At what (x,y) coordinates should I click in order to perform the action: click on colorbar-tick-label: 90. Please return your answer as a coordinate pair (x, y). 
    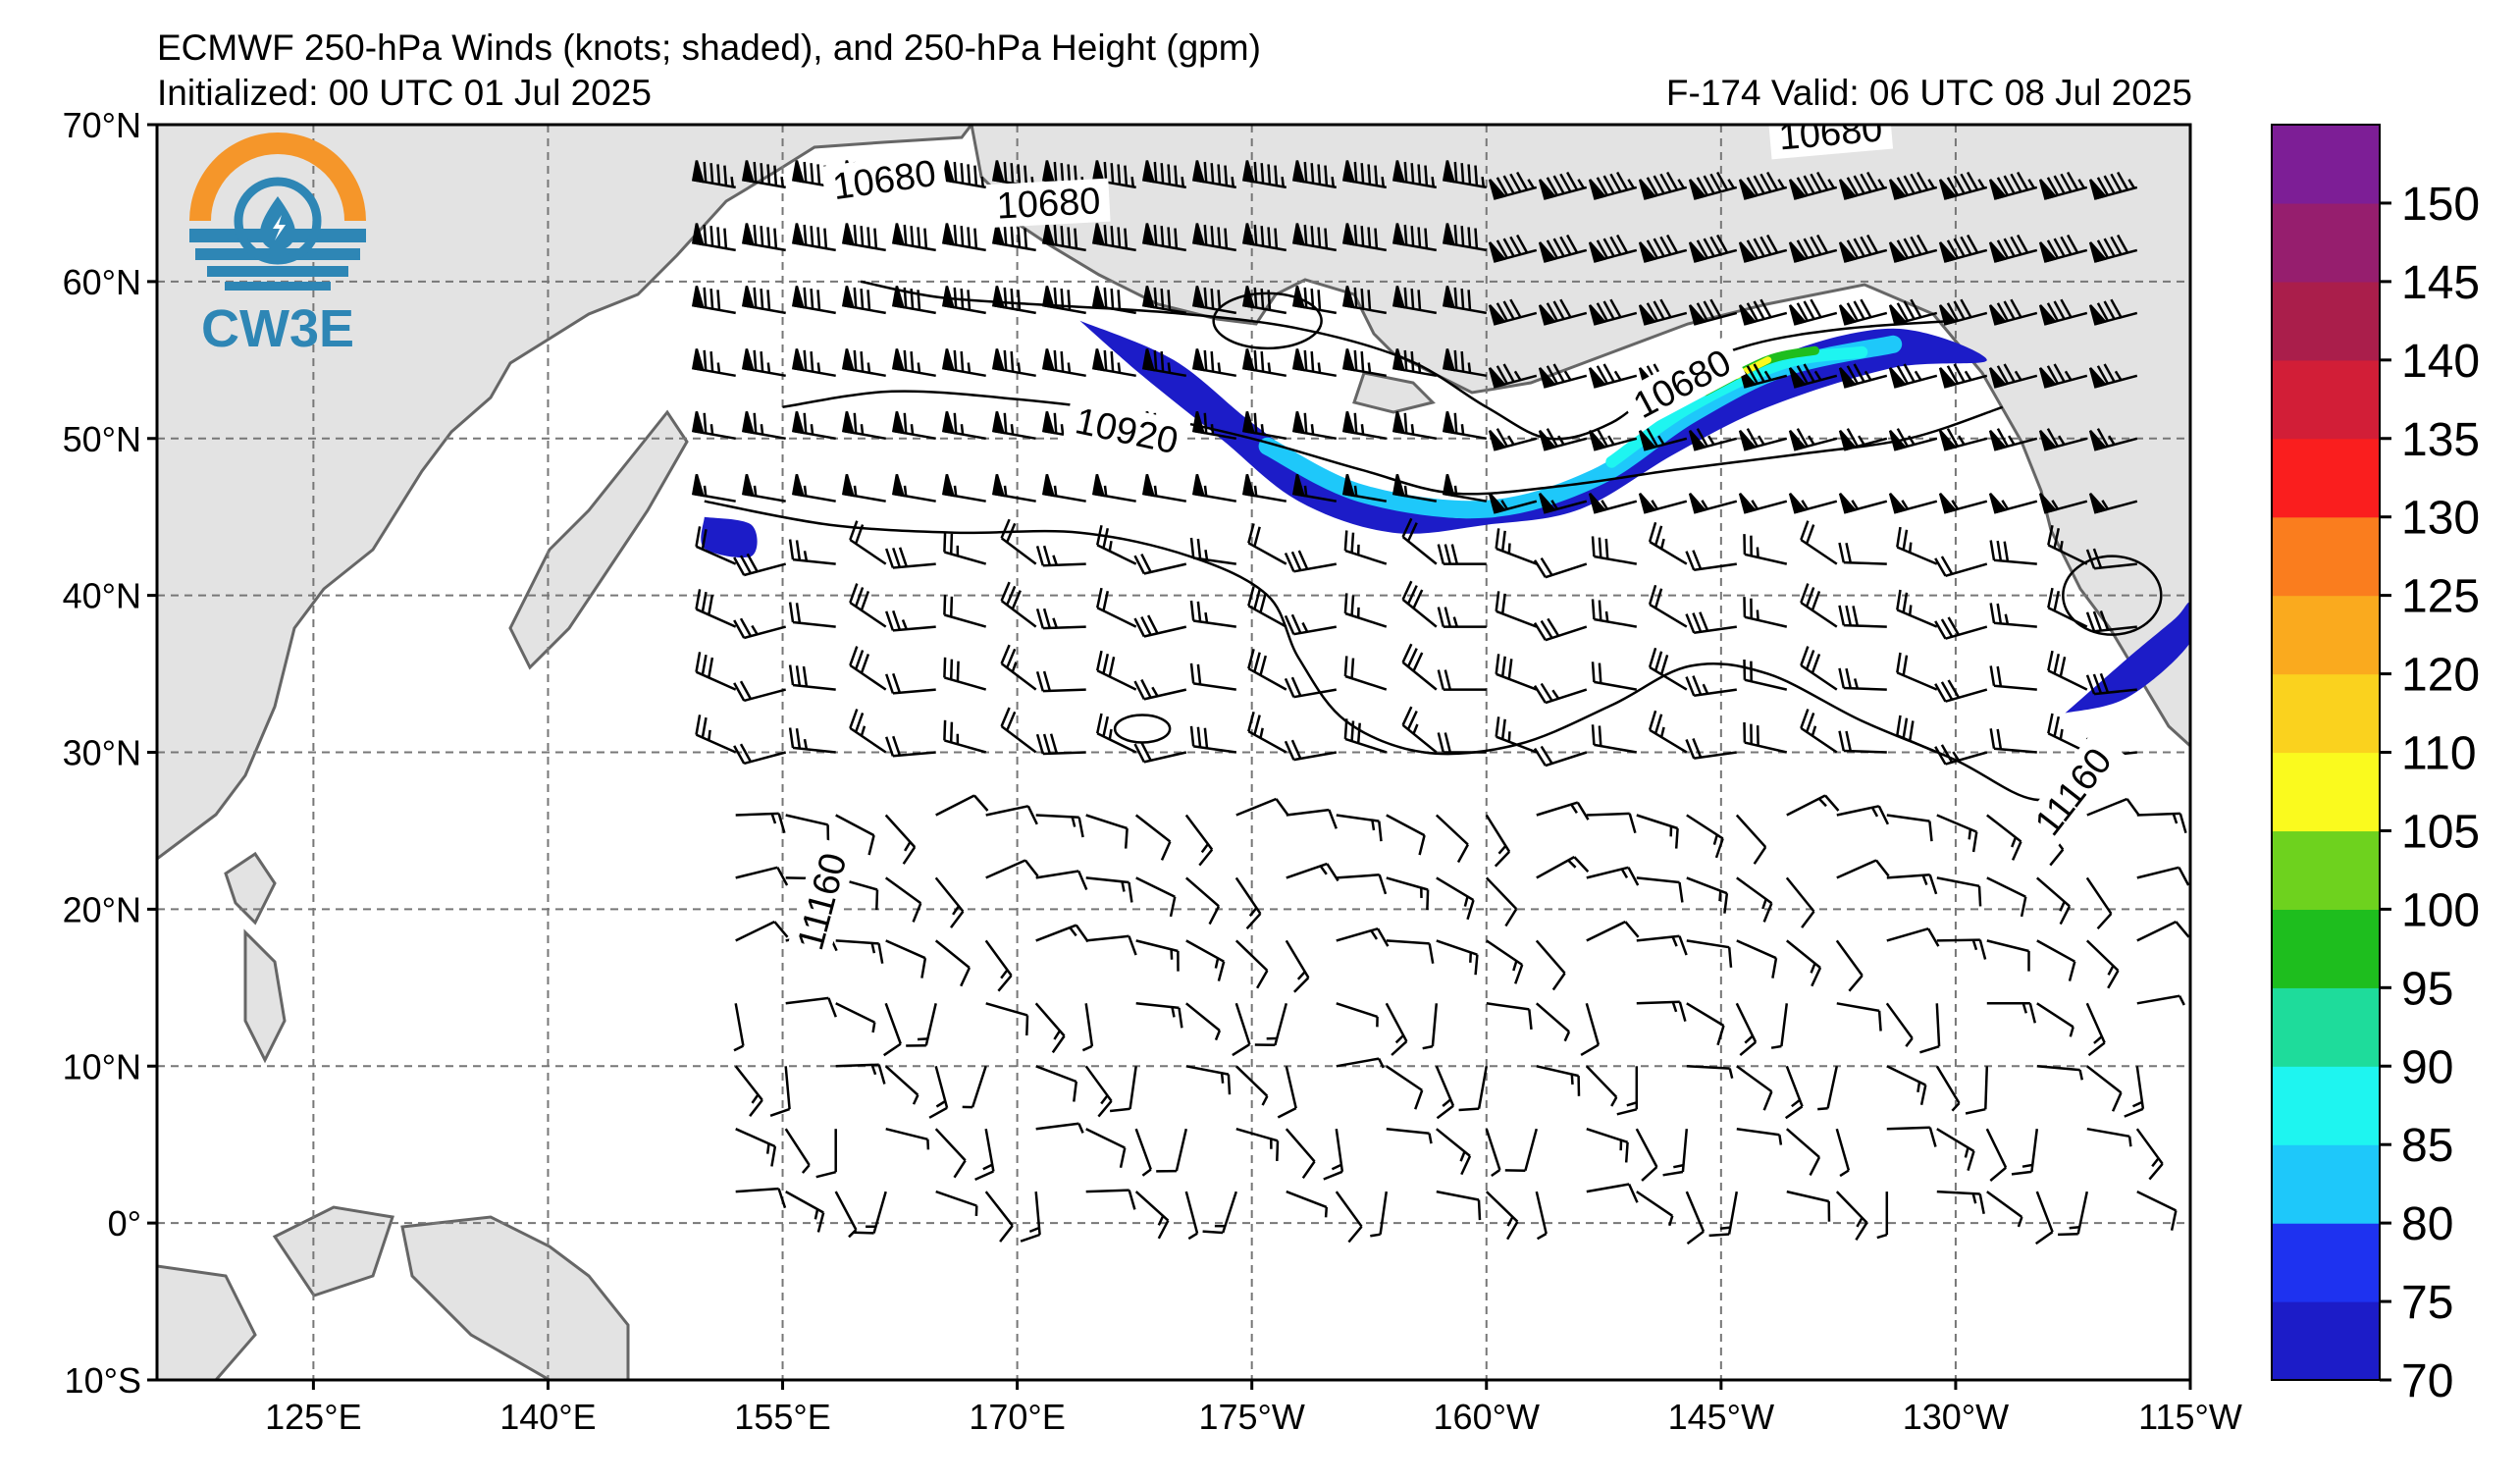
    Looking at the image, I should click on (2427, 1067).